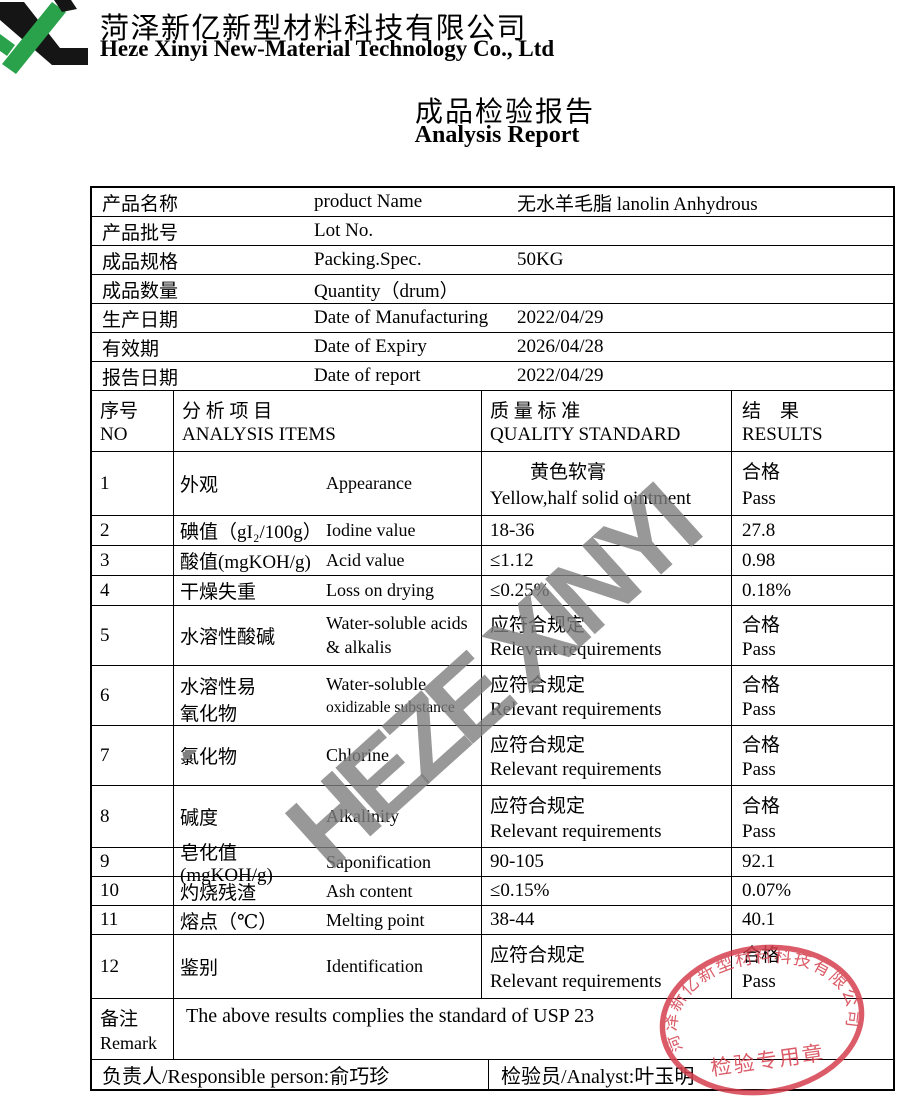 The width and height of the screenshot is (900, 1111). What do you see at coordinates (767, 1061) in the screenshot?
I see `stamp-bottom-text: 检验专用章` at bounding box center [767, 1061].